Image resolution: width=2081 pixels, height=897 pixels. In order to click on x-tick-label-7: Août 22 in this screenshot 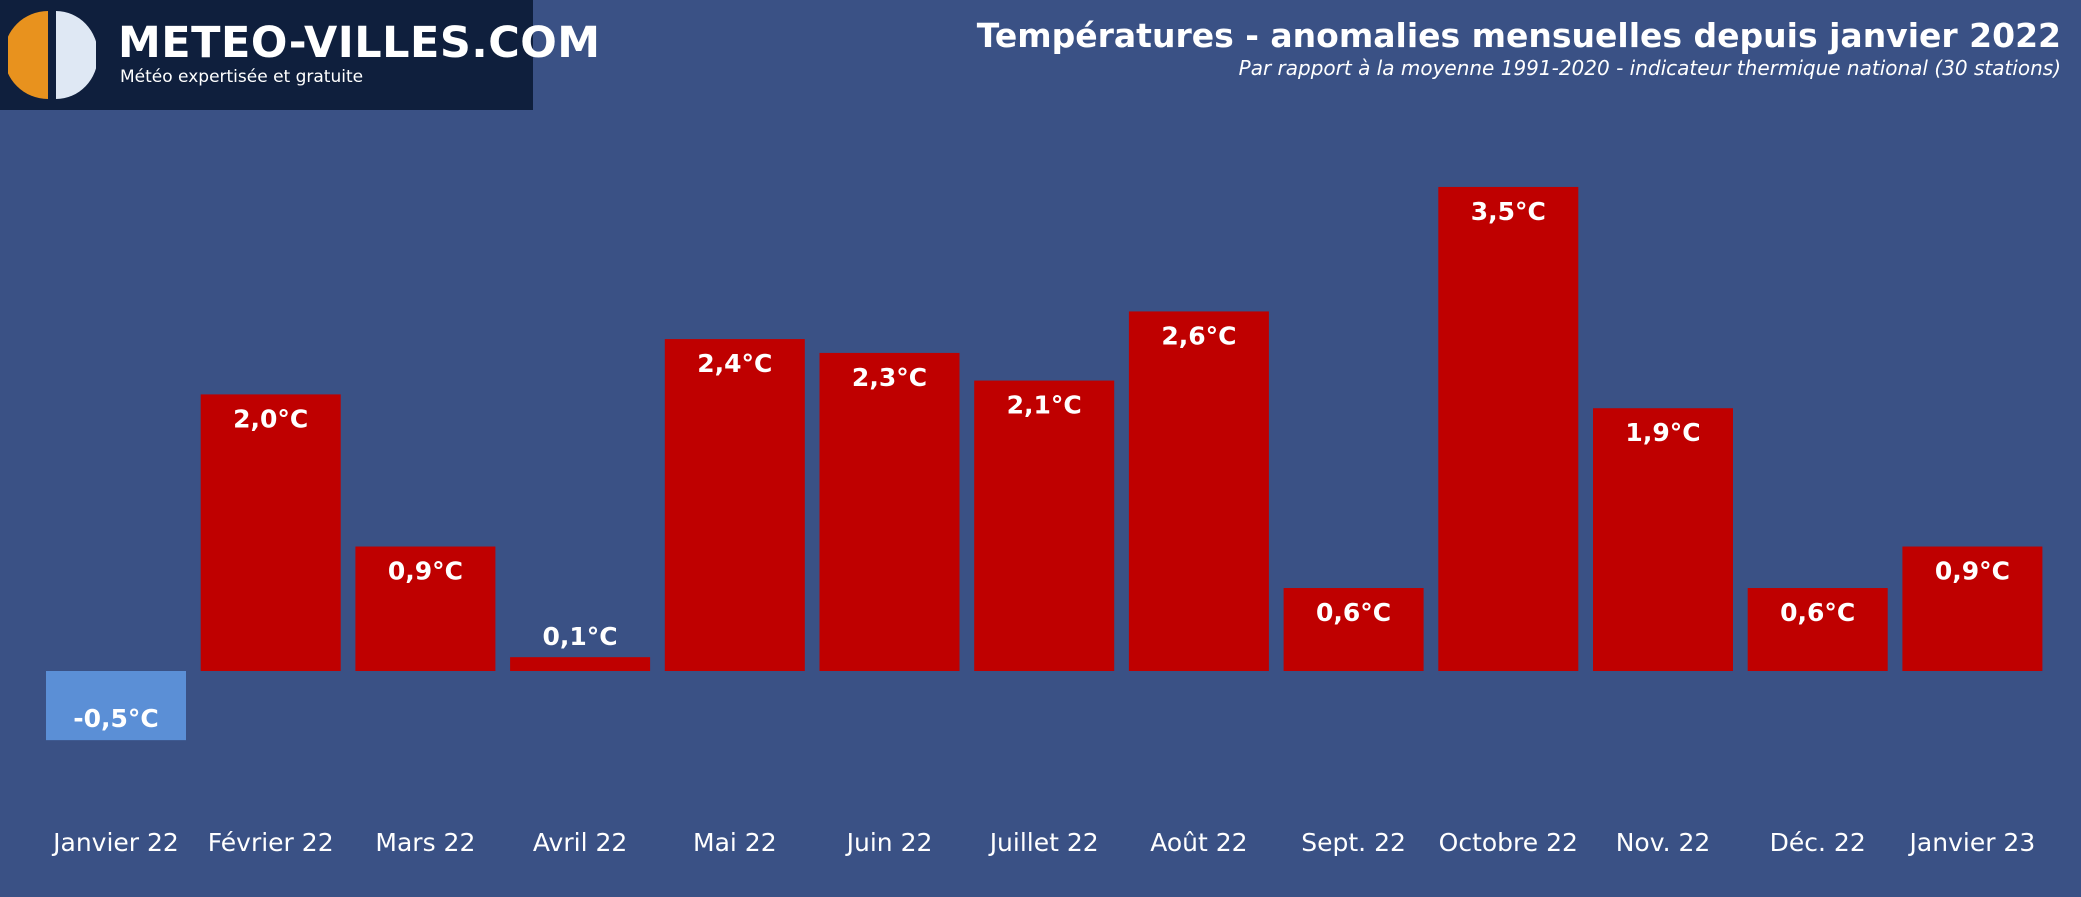, I will do `click(1198, 842)`.